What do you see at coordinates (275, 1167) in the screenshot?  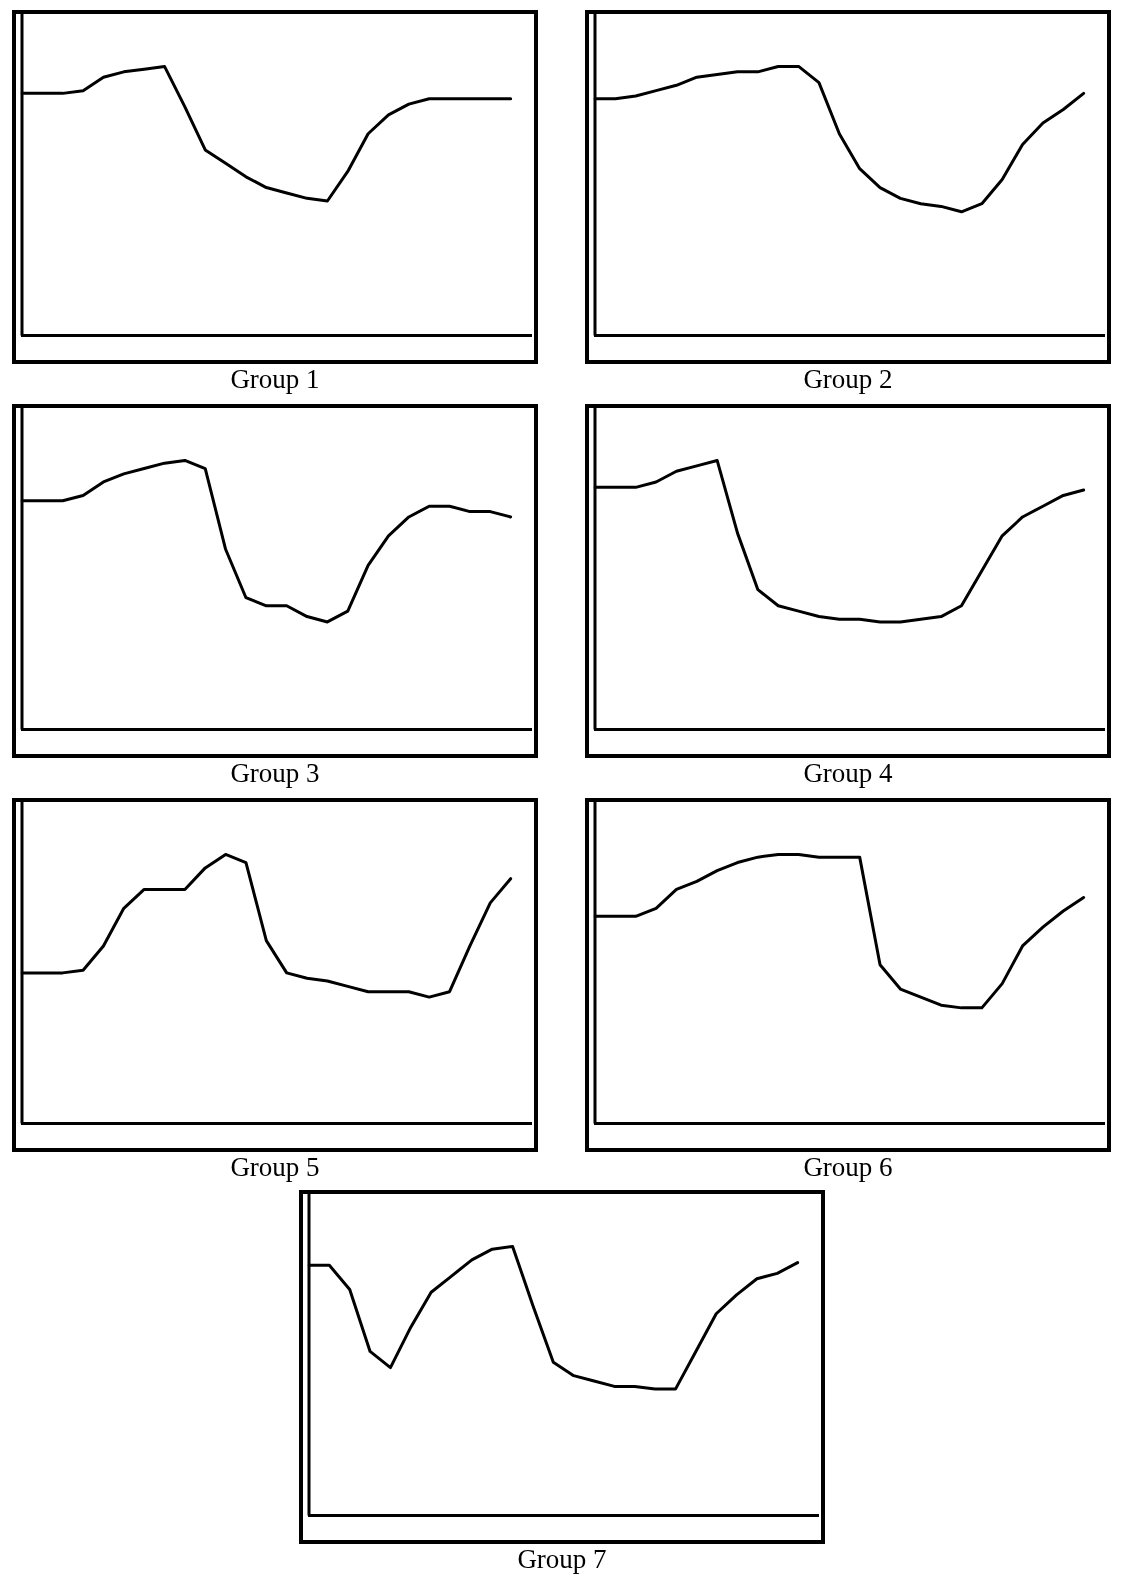 I see `x-axis-title: Group 5` at bounding box center [275, 1167].